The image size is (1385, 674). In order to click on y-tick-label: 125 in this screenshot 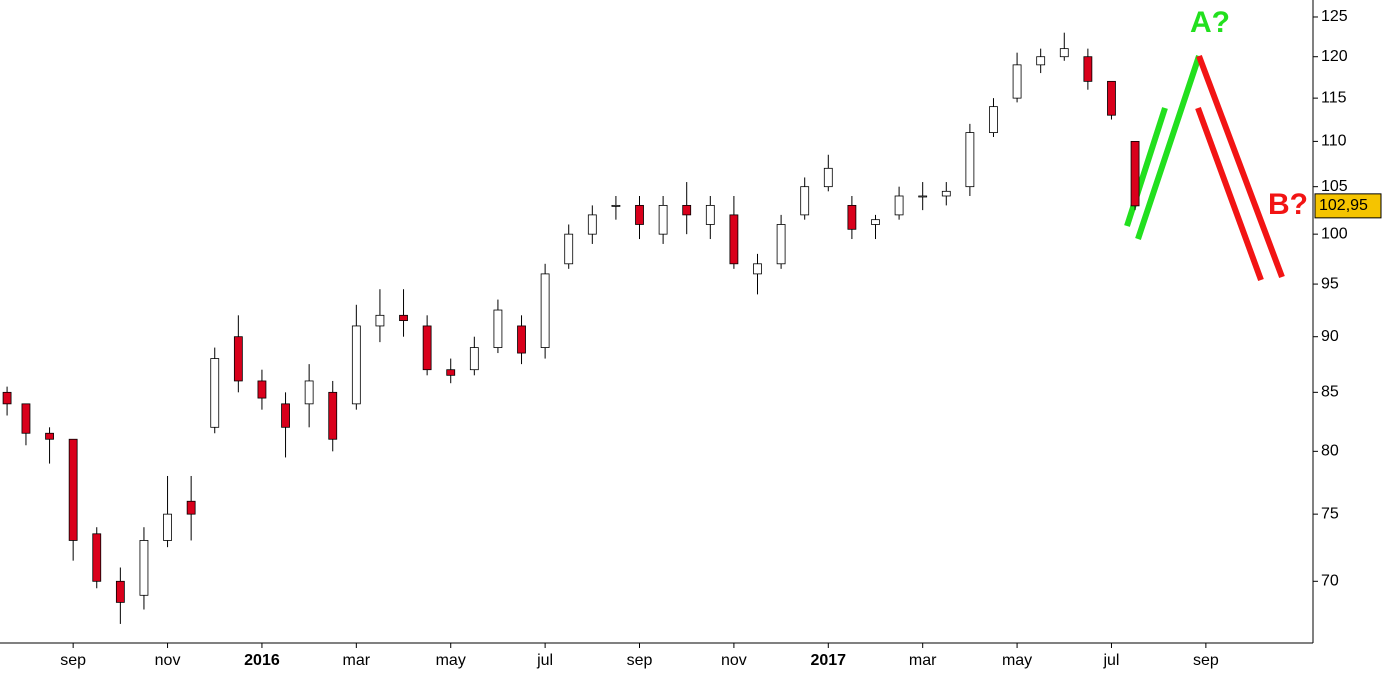, I will do `click(1334, 16)`.